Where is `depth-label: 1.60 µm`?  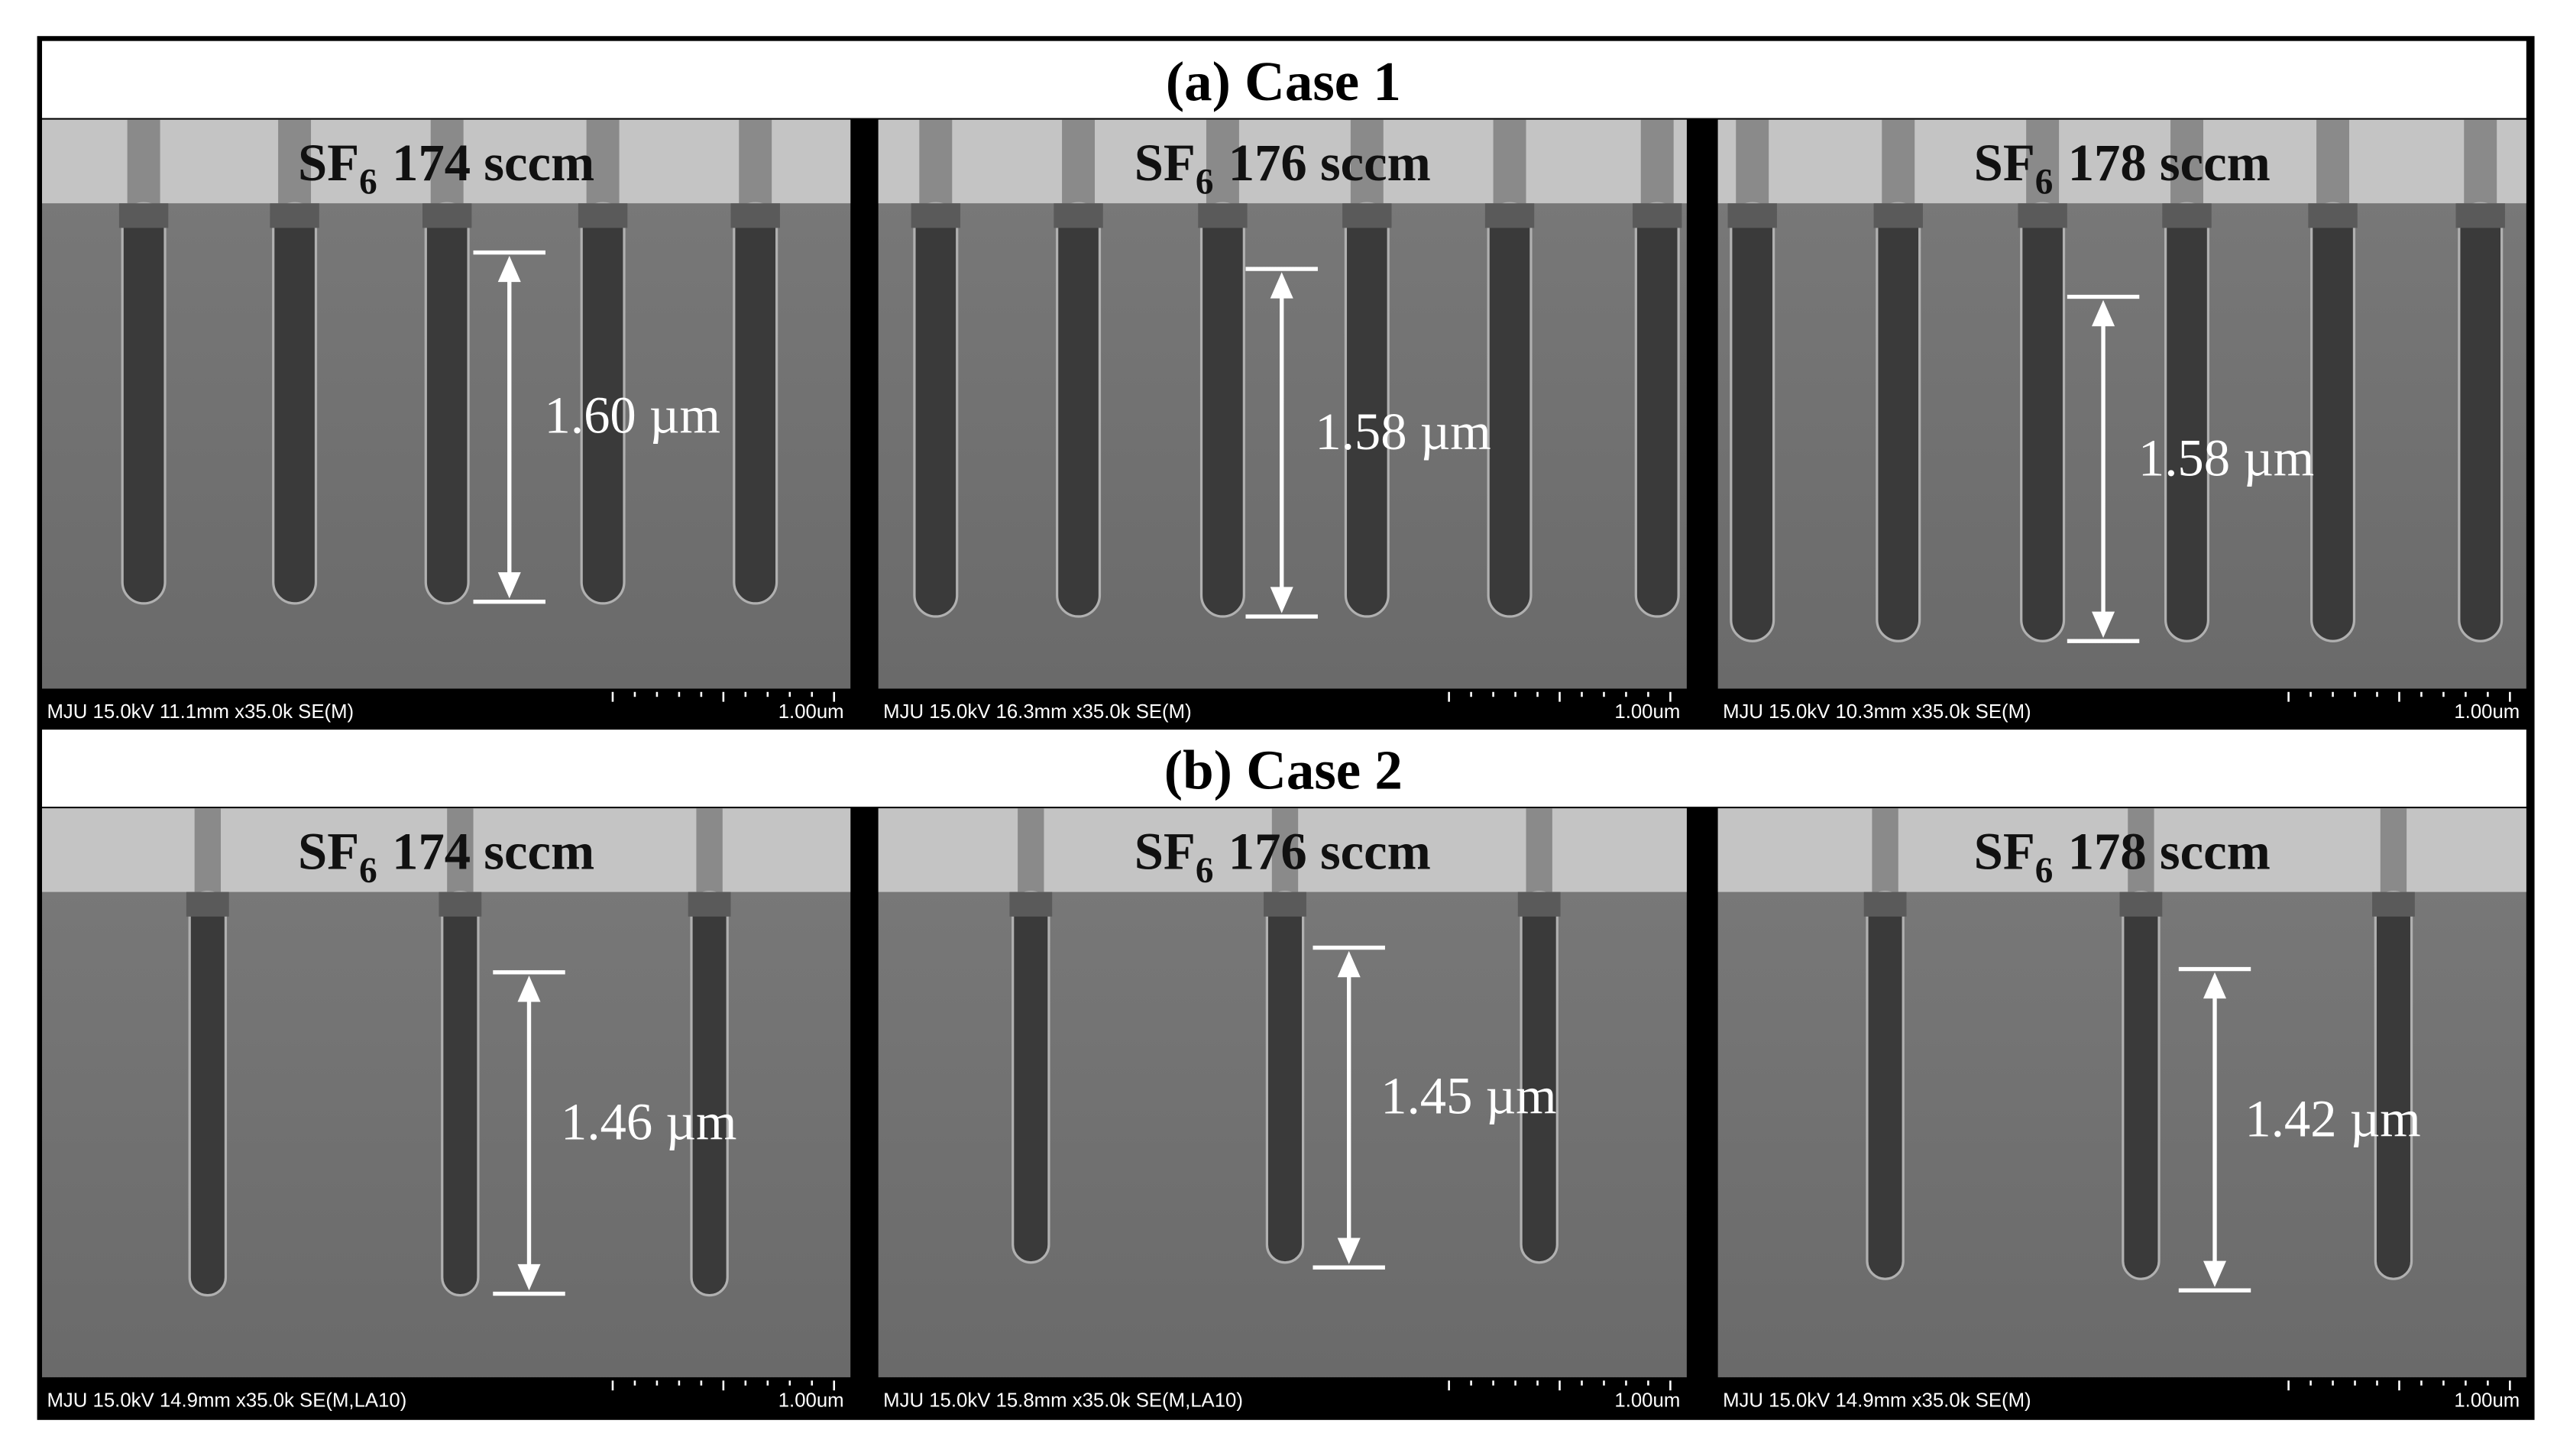
depth-label: 1.60 µm is located at coordinates (632, 416).